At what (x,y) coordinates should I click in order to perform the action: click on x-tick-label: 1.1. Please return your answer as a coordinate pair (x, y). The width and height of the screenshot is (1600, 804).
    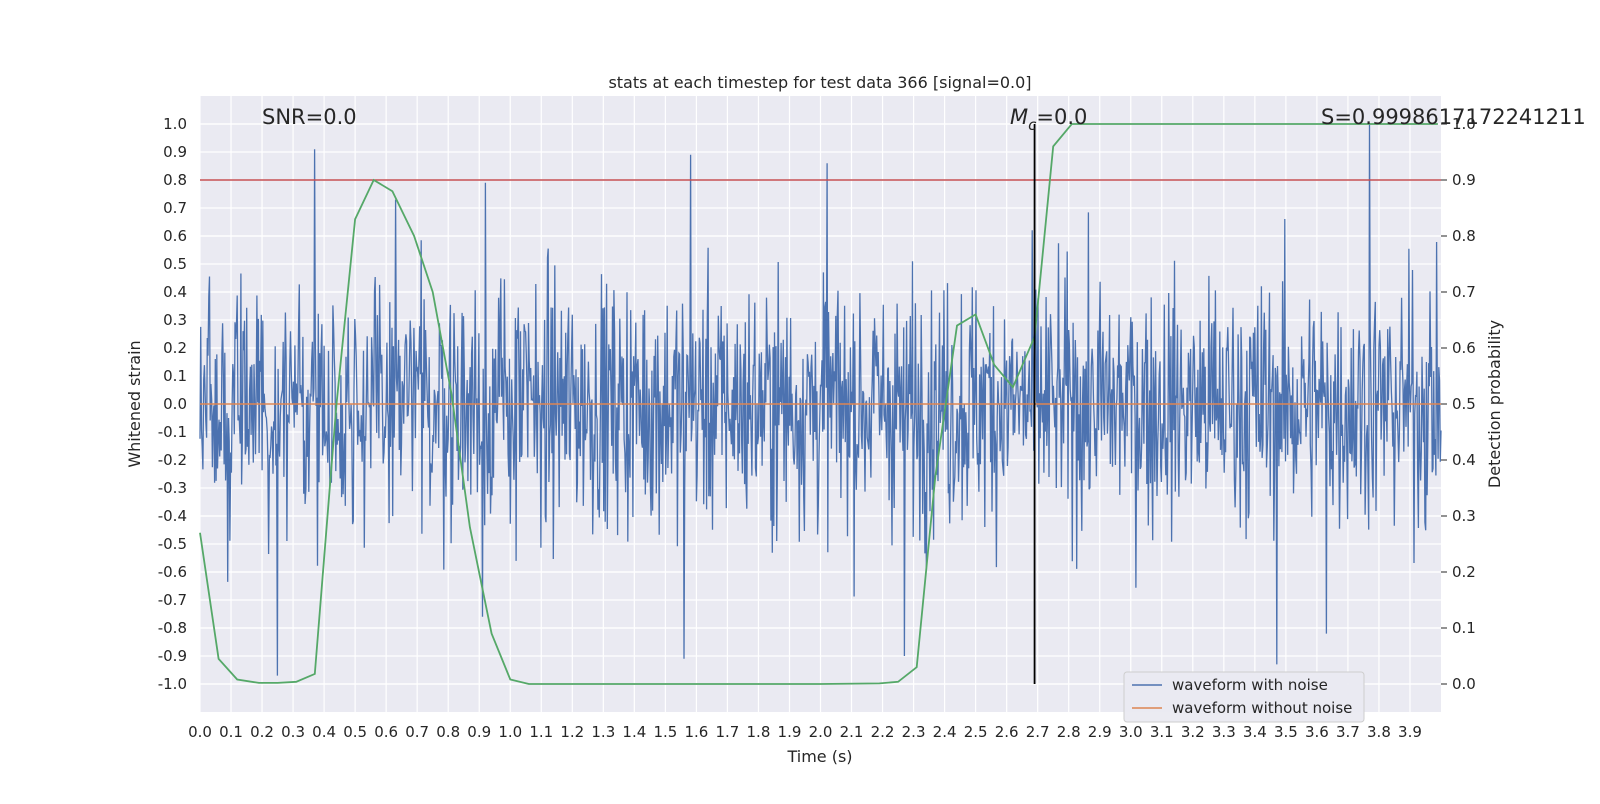
    Looking at the image, I should click on (541, 732).